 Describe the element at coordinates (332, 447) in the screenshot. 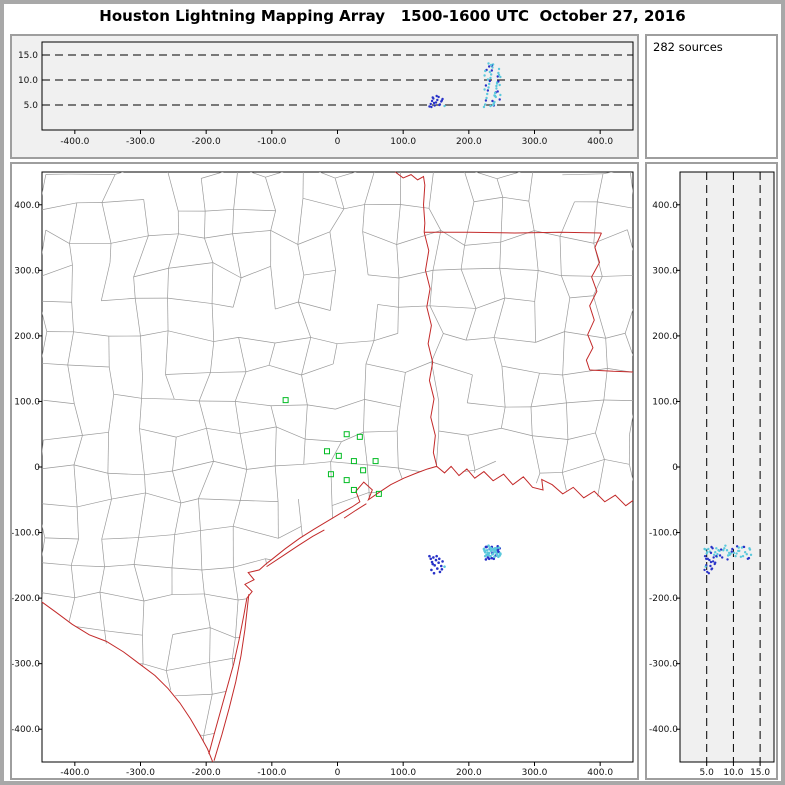

I see `station-markers` at that location.